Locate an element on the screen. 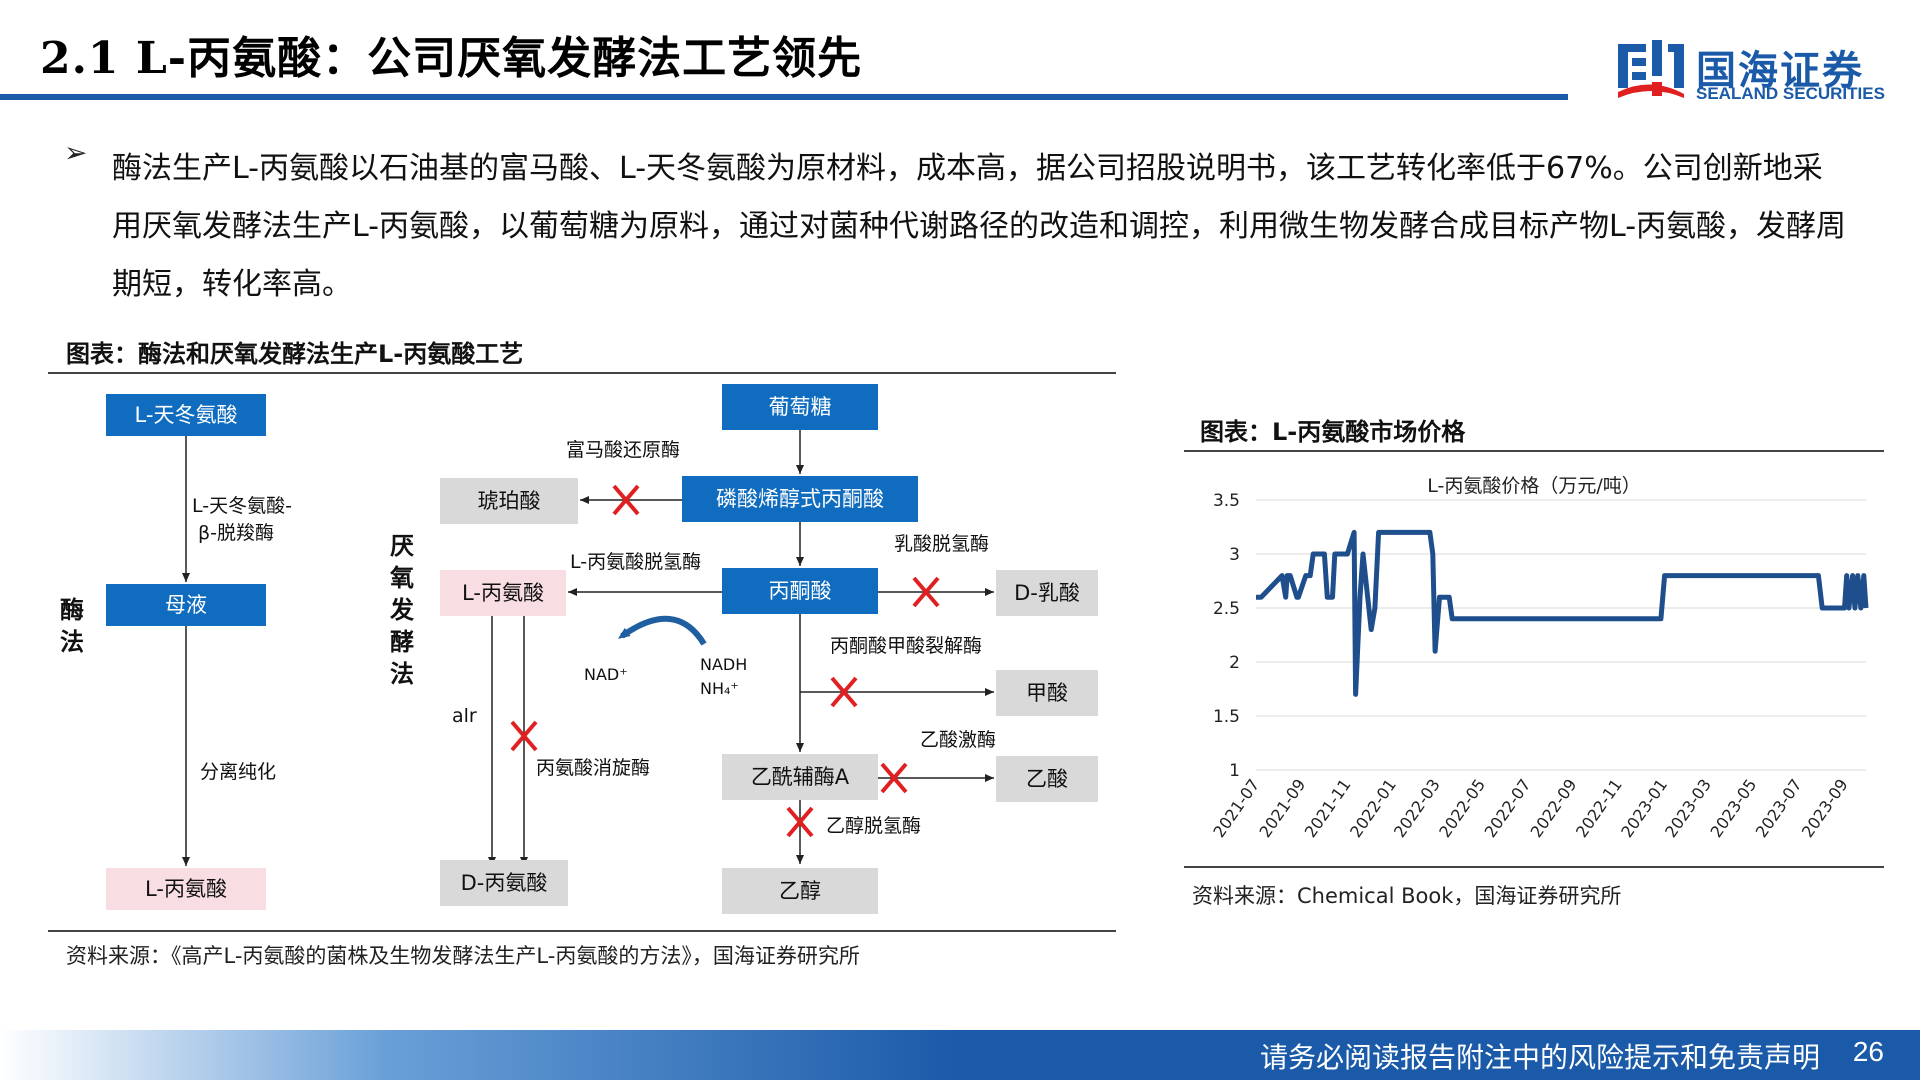 The image size is (1920, 1080). box-d-alanine is located at coordinates (504, 883).